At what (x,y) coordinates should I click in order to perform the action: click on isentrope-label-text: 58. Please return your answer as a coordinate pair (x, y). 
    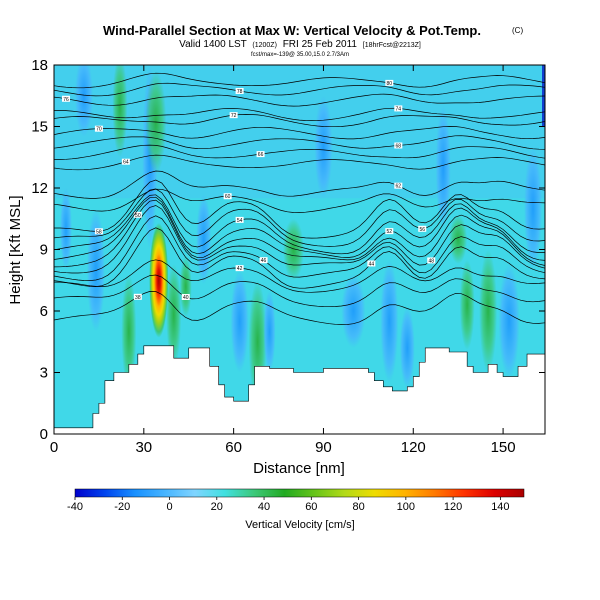
    Looking at the image, I should click on (99, 232).